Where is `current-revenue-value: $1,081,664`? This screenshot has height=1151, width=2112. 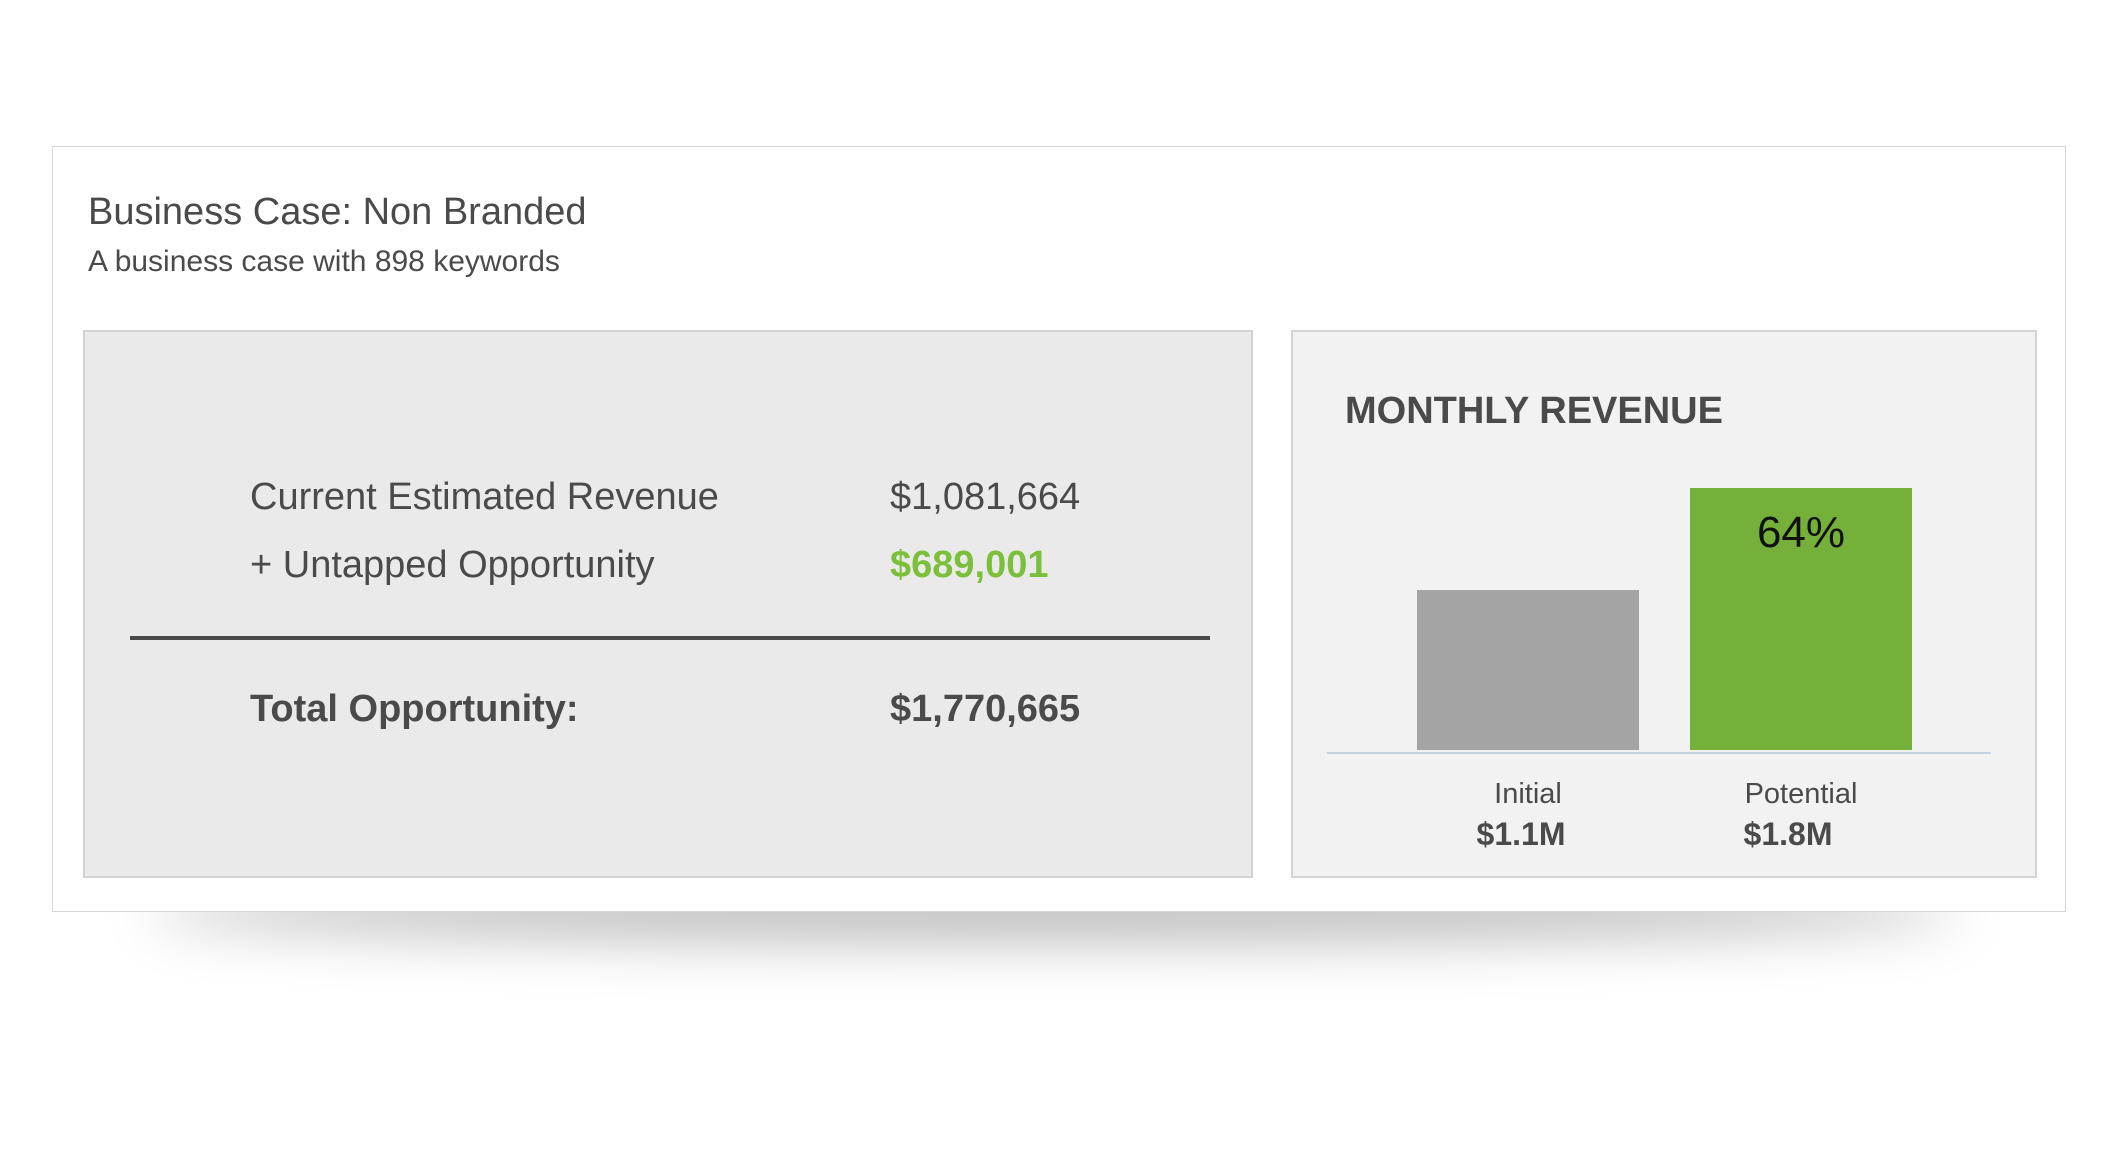
current-revenue-value: $1,081,664 is located at coordinates (985, 497).